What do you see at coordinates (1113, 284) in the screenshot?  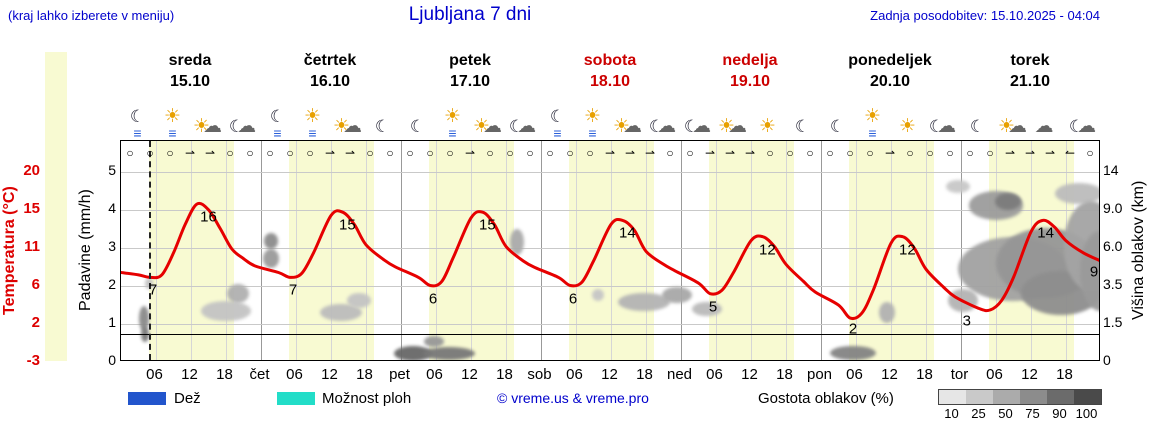 I see `cloud-height-tick: 3.5` at bounding box center [1113, 284].